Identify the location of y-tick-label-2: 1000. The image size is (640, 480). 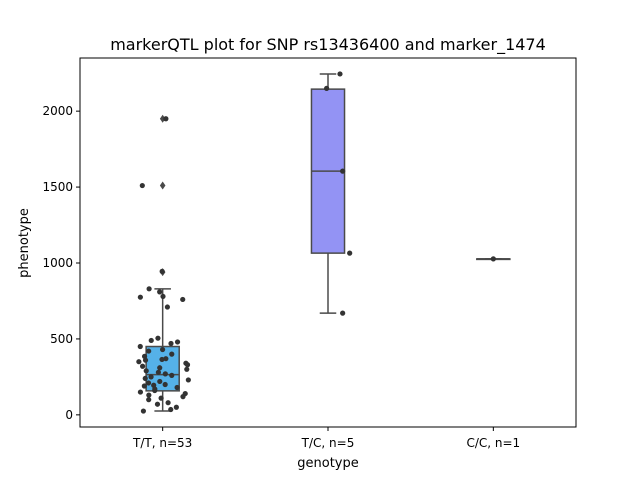
(57, 263).